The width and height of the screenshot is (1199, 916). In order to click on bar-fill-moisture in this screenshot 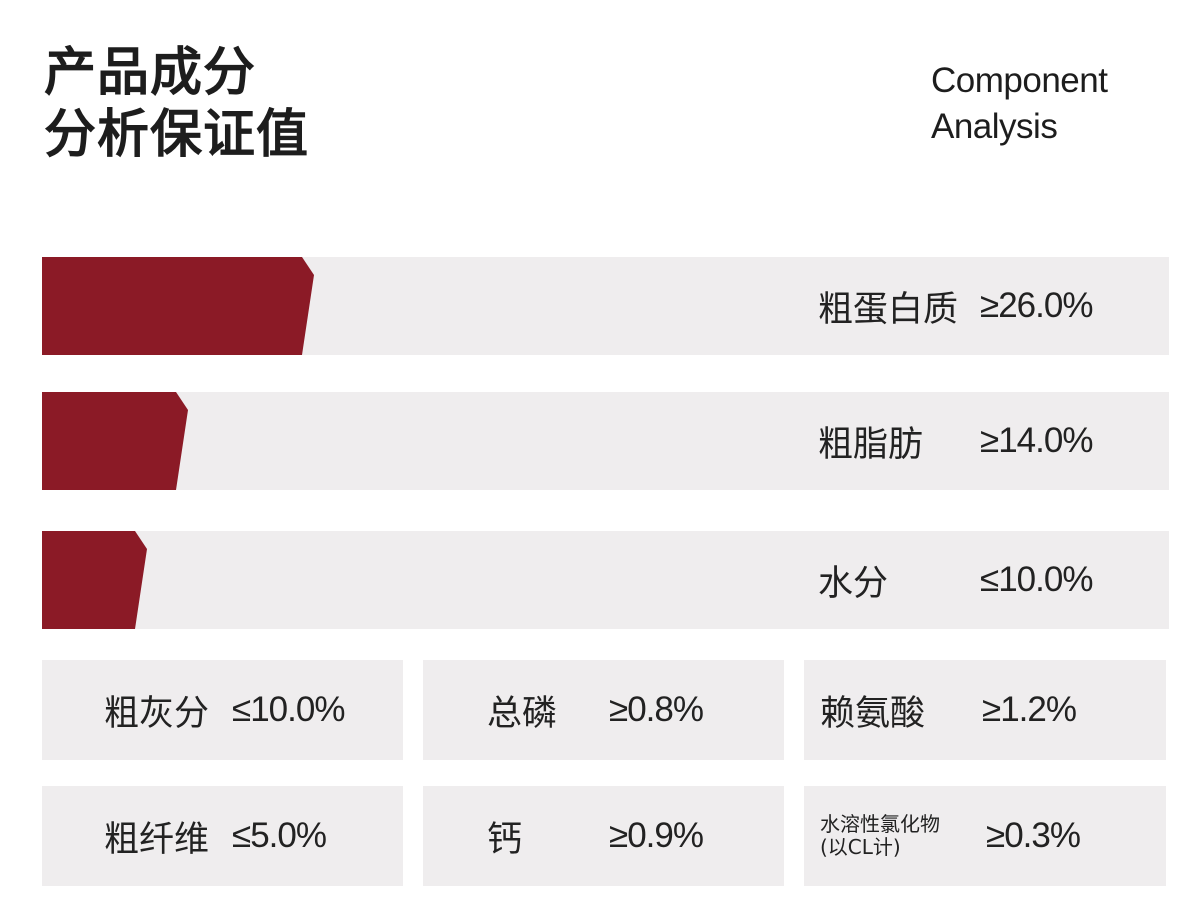, I will do `click(94, 580)`.